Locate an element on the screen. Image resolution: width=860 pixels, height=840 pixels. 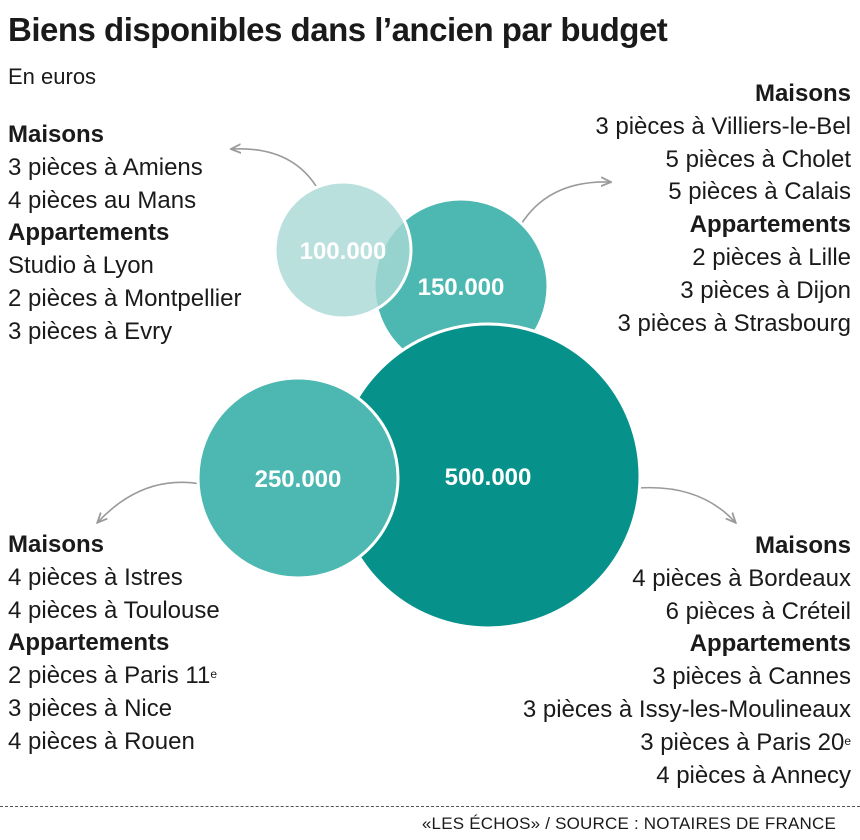
footer-divider is located at coordinates (430, 806).